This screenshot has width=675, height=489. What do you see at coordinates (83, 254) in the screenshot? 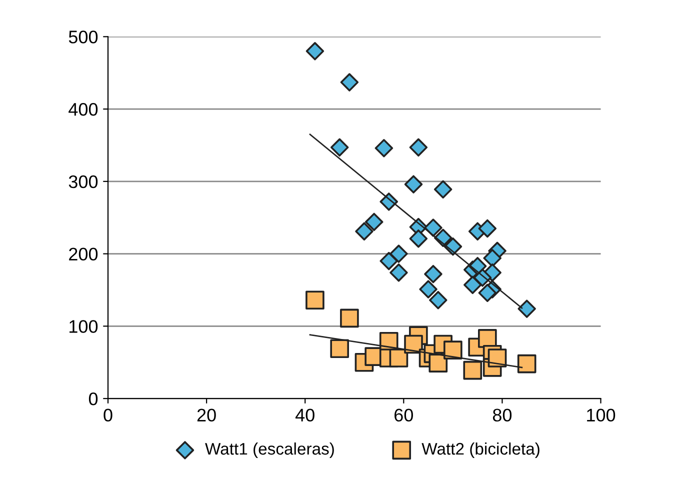
I see `y-tick-label: 200` at bounding box center [83, 254].